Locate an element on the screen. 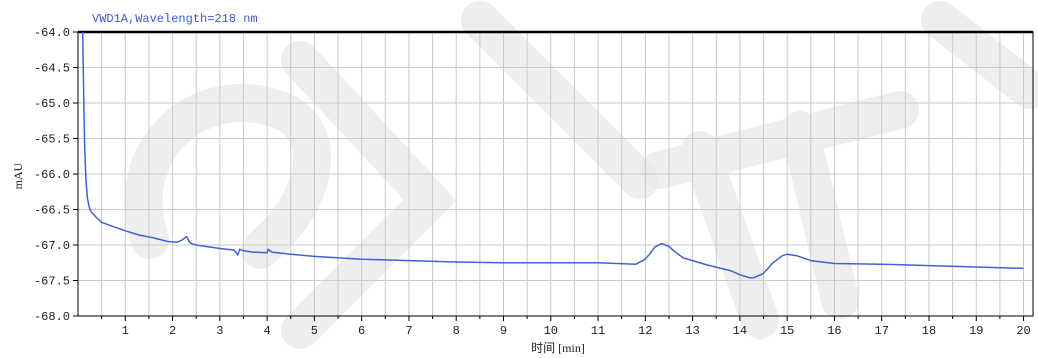  y-tick-label: -67.5 is located at coordinates (52, 282).